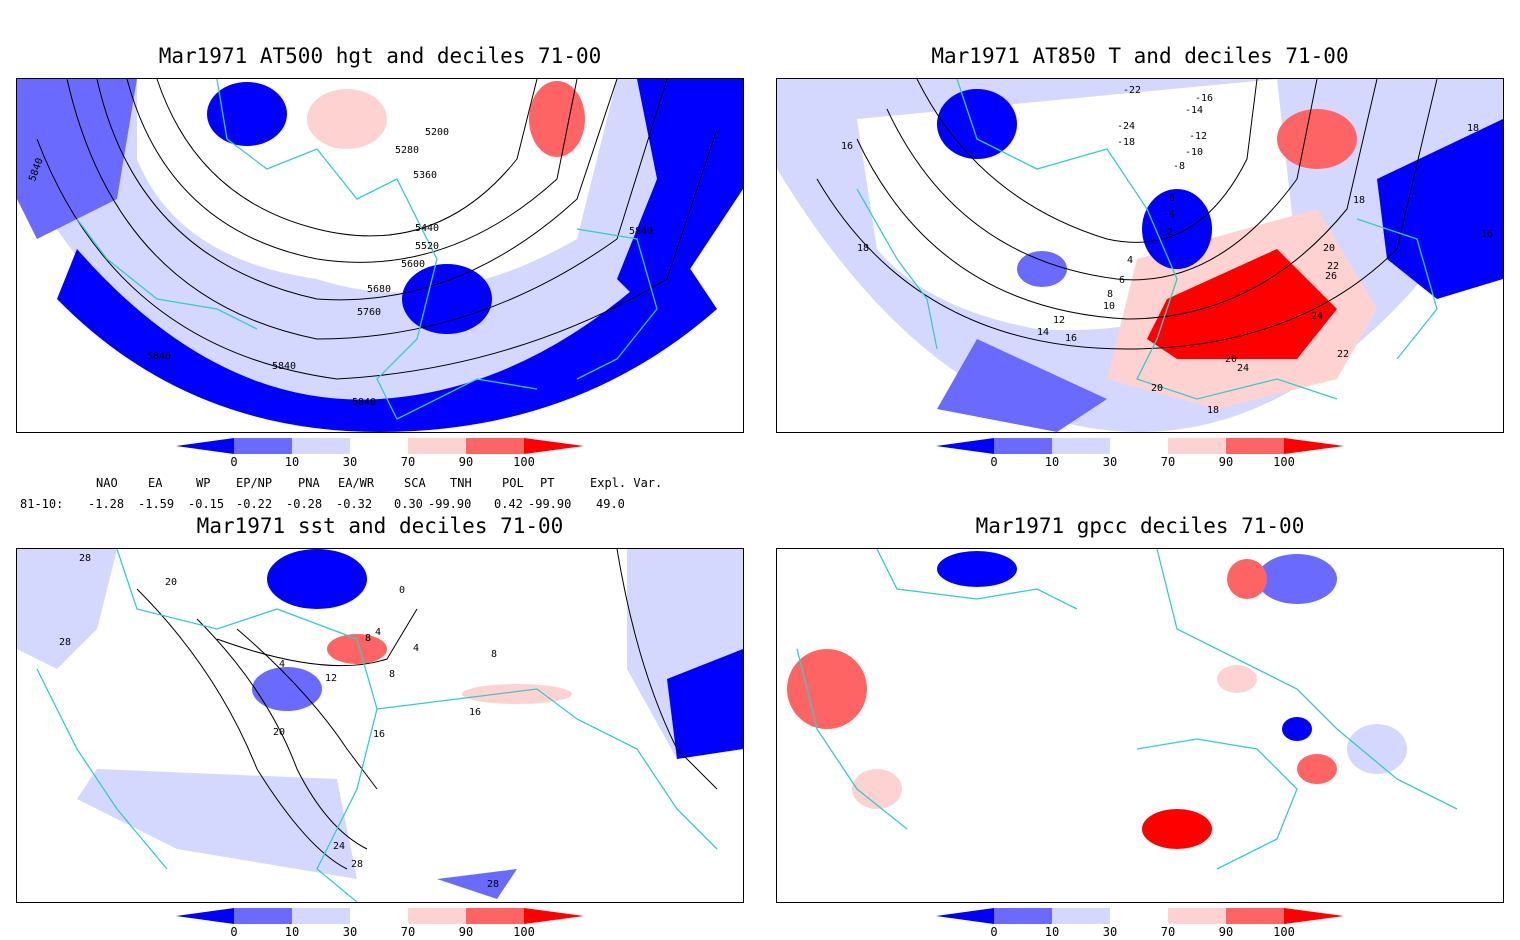  I want to click on index-value: 0.42, so click(508, 504).